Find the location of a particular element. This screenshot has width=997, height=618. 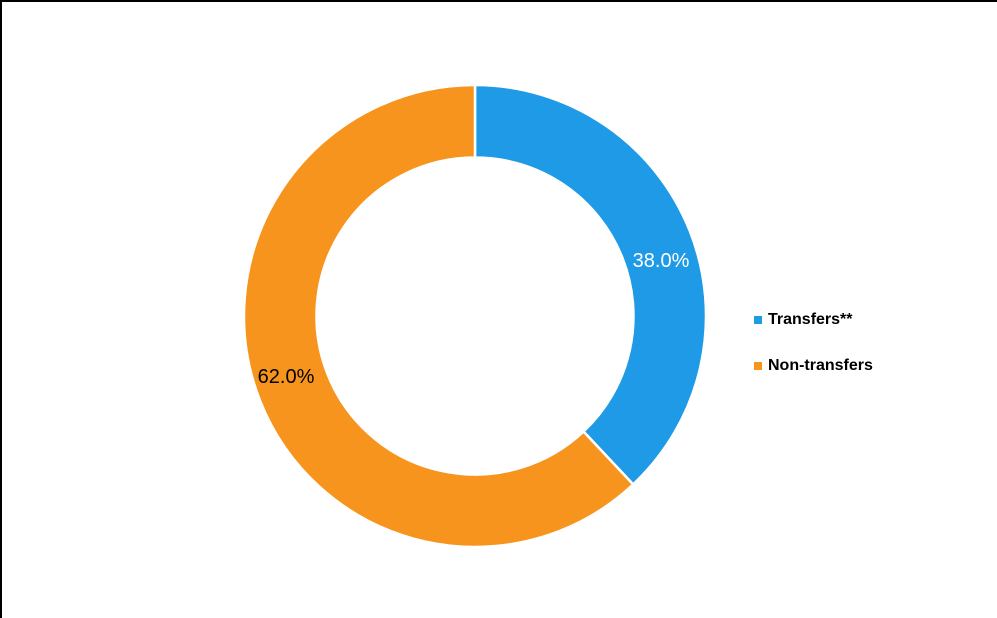

legend-item-transfers: Transfers** is located at coordinates (813, 320).